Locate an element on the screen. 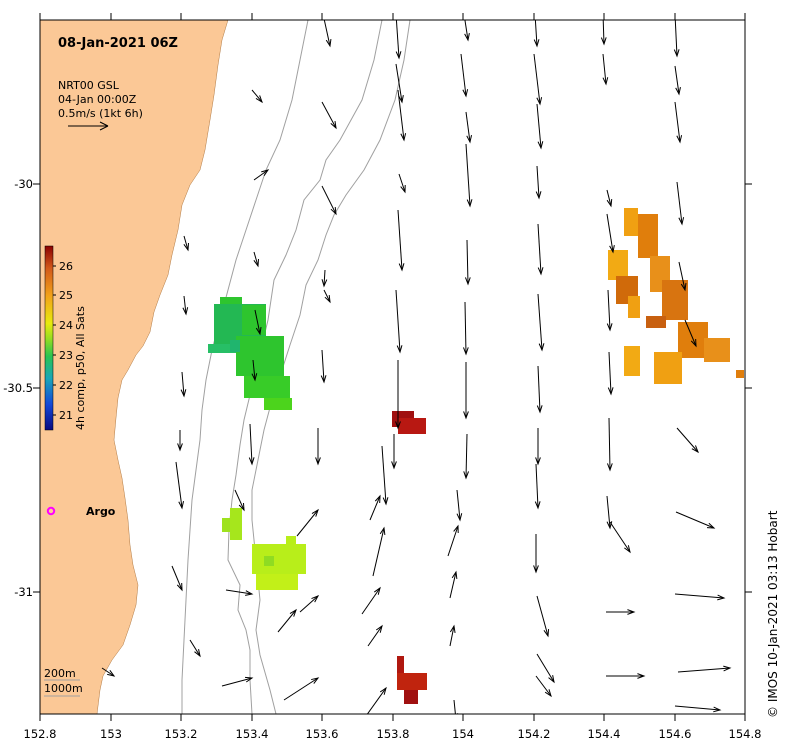 The image size is (789, 750). contour-label-1000m: 1000m is located at coordinates (63, 688).